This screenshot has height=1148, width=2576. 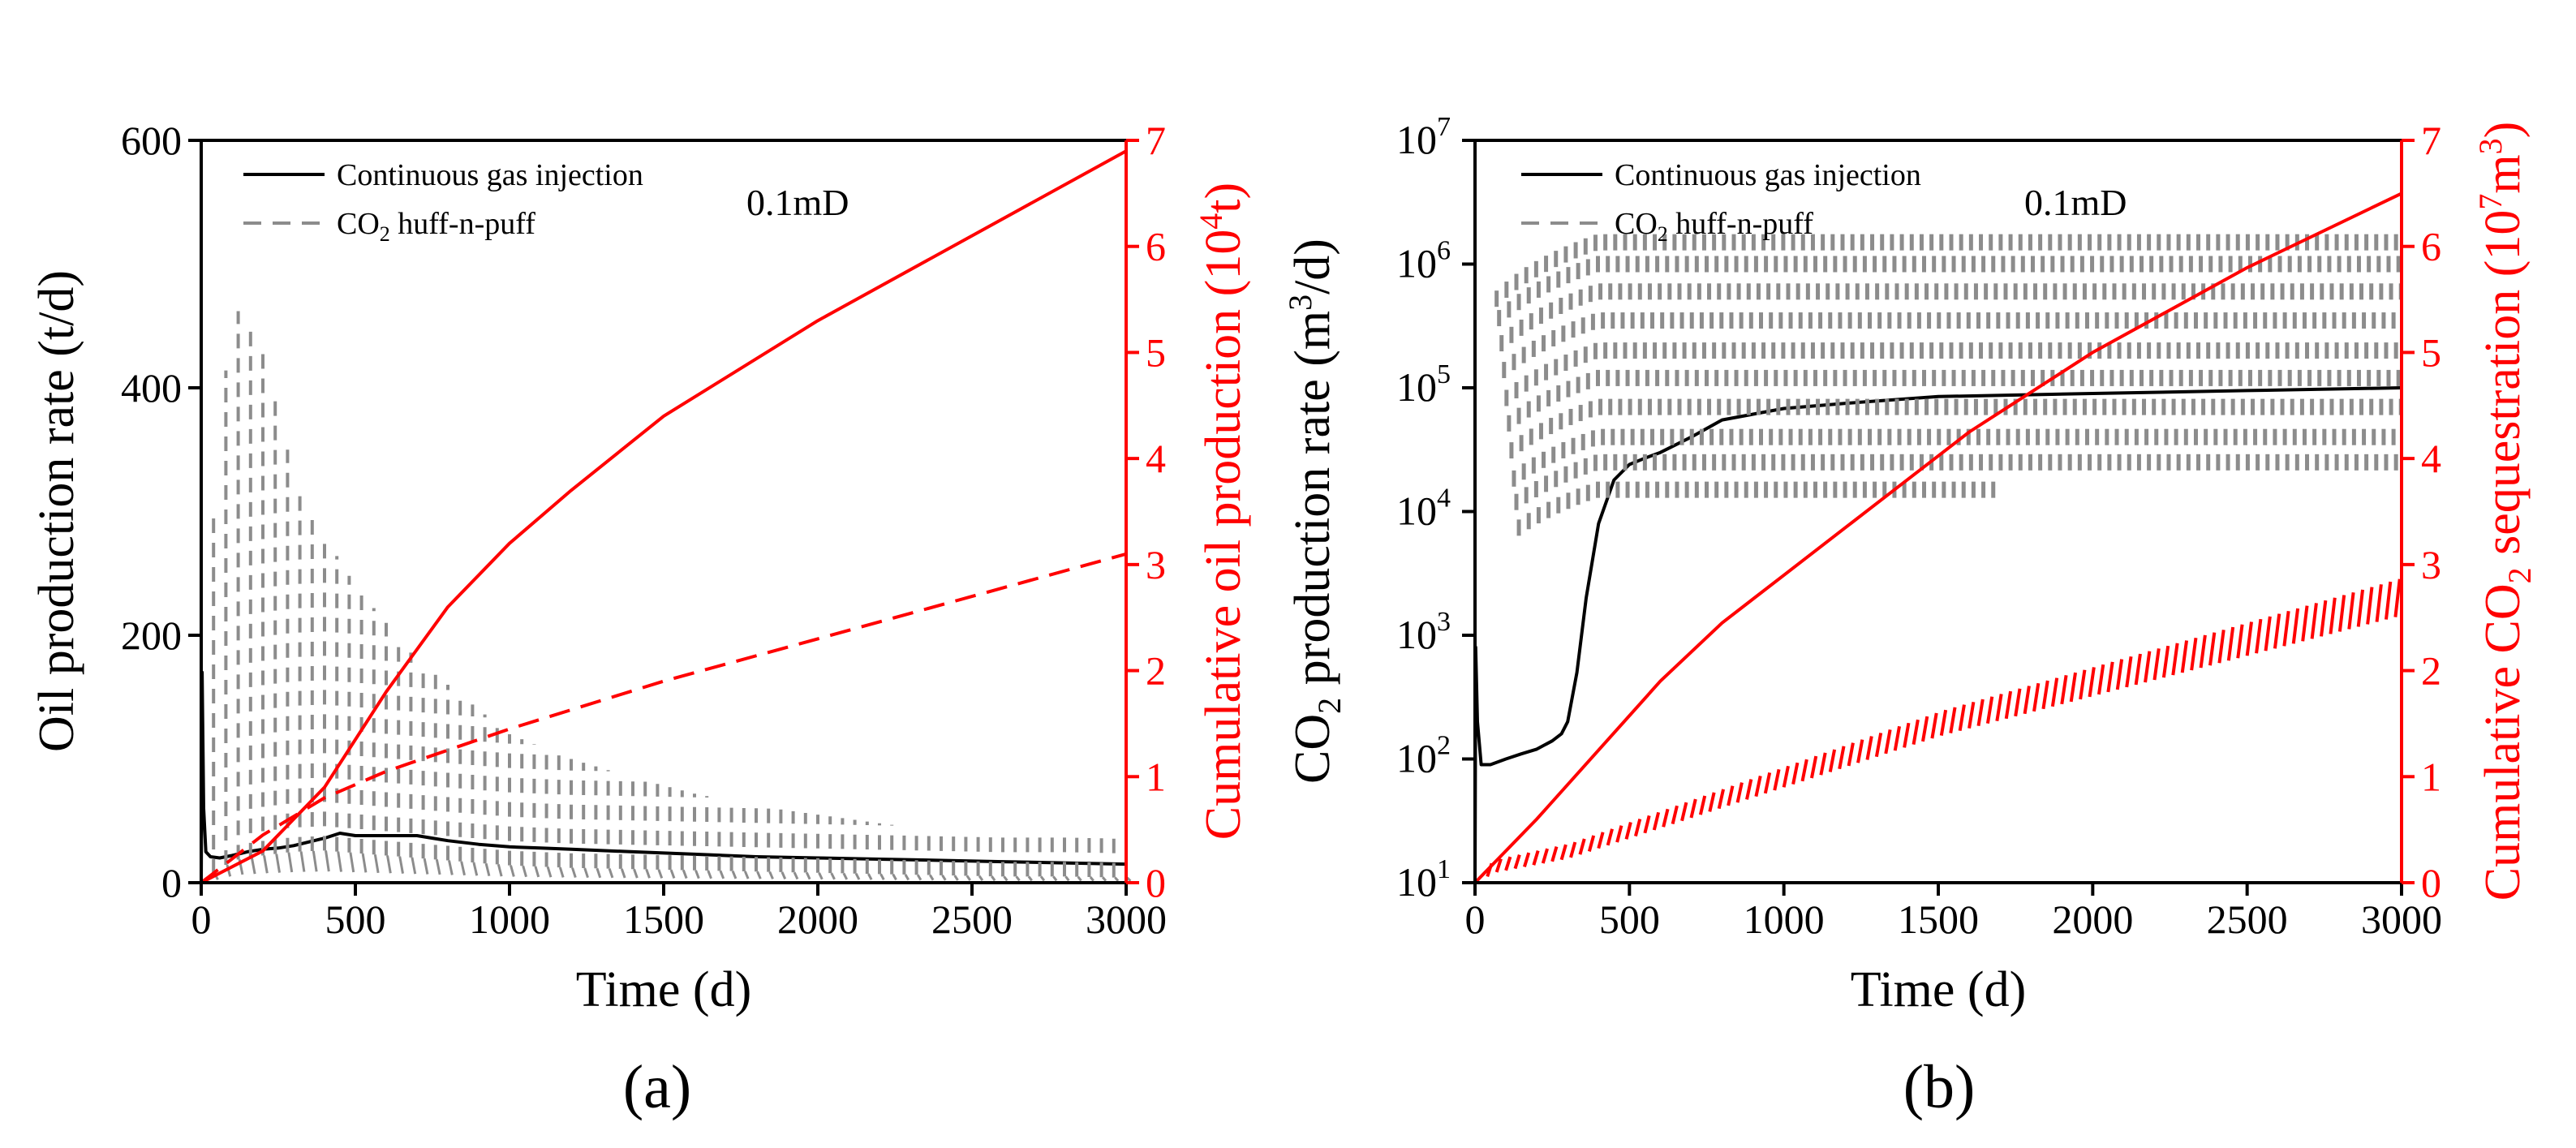 I want to click on y-tick-label: 600, so click(x=151, y=140).